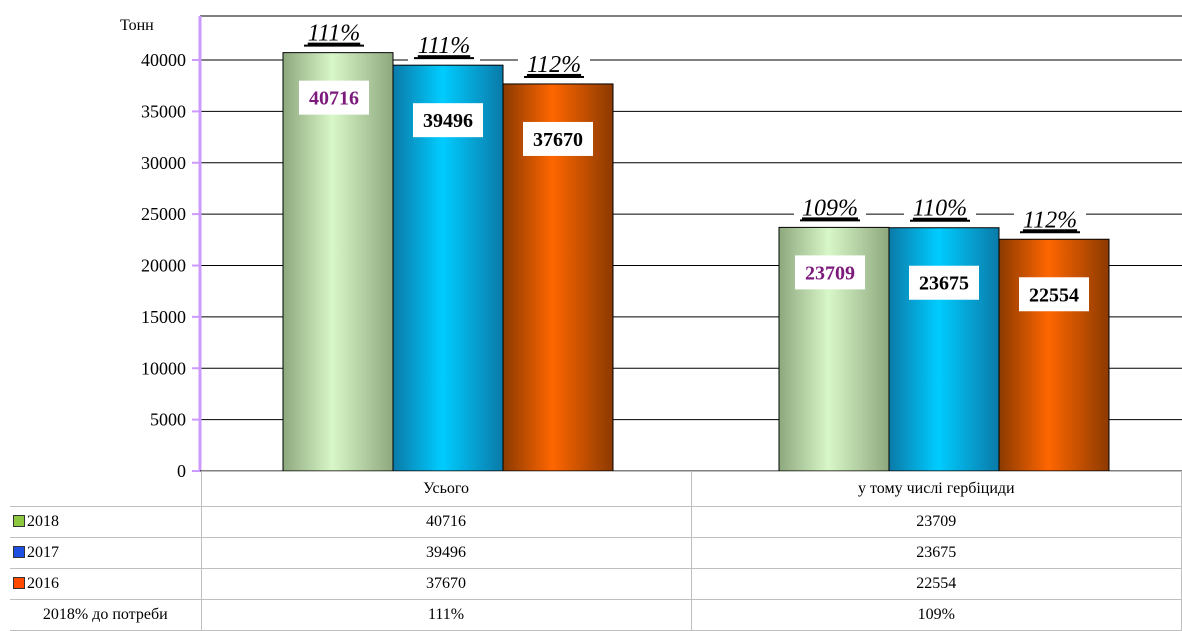 The image size is (1182, 631). What do you see at coordinates (163, 266) in the screenshot?
I see `y-tick-label: 20000` at bounding box center [163, 266].